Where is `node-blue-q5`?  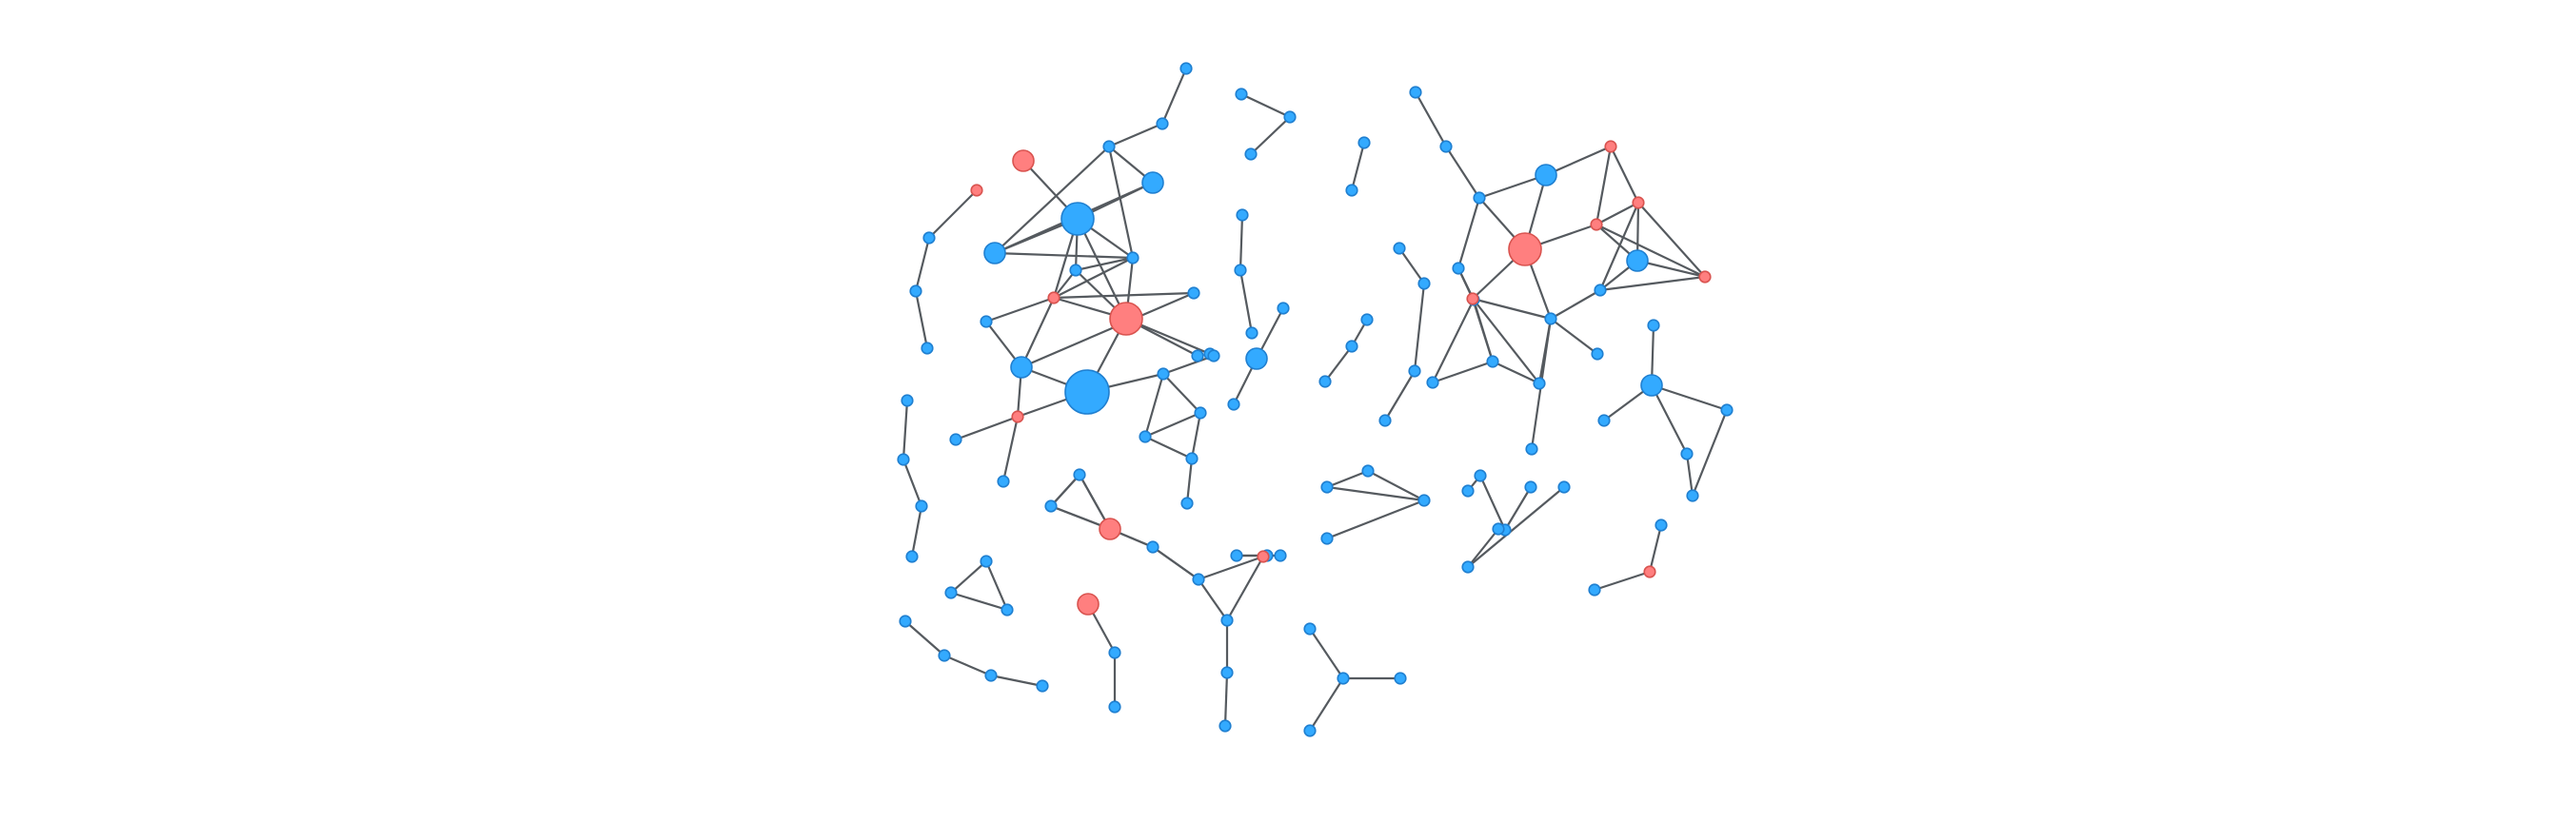
node-blue-q5 is located at coordinates (1727, 410).